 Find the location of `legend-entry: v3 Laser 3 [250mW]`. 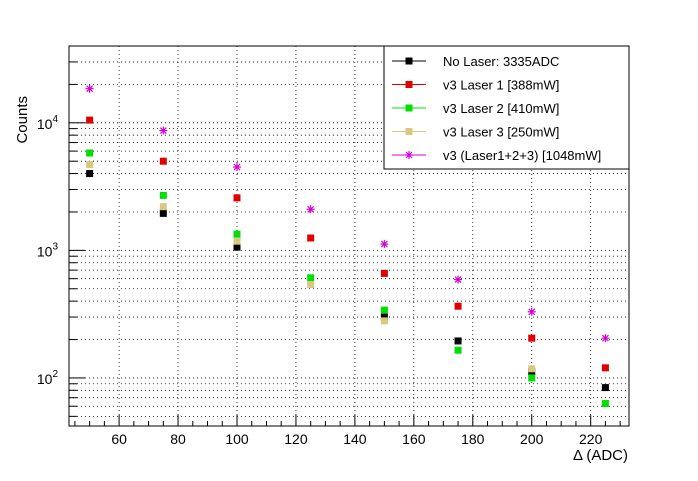

legend-entry: v3 Laser 3 [250mW] is located at coordinates (475, 132).